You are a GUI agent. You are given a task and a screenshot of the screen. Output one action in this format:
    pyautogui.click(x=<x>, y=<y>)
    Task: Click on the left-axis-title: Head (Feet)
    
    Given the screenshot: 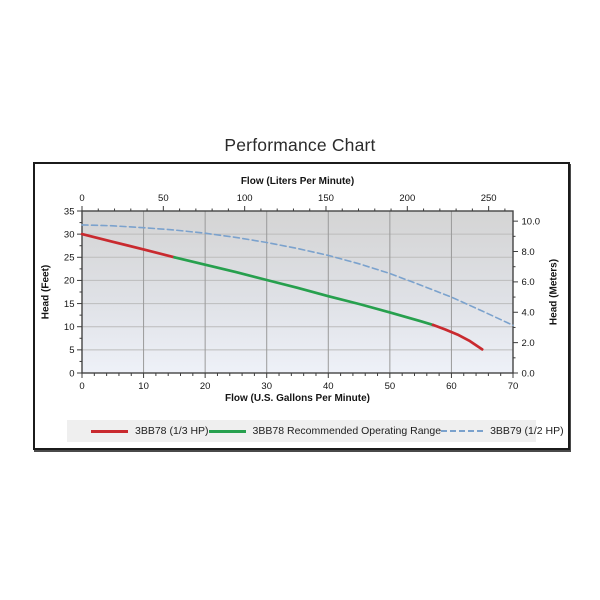 What is the action you would take?
    pyautogui.click(x=46, y=292)
    